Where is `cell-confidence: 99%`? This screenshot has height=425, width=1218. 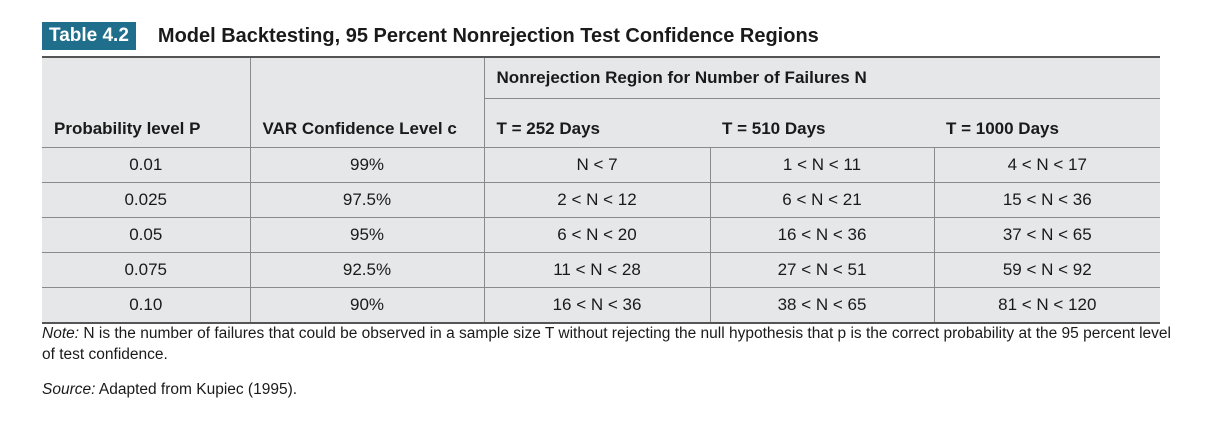
cell-confidence: 99% is located at coordinates (366, 165).